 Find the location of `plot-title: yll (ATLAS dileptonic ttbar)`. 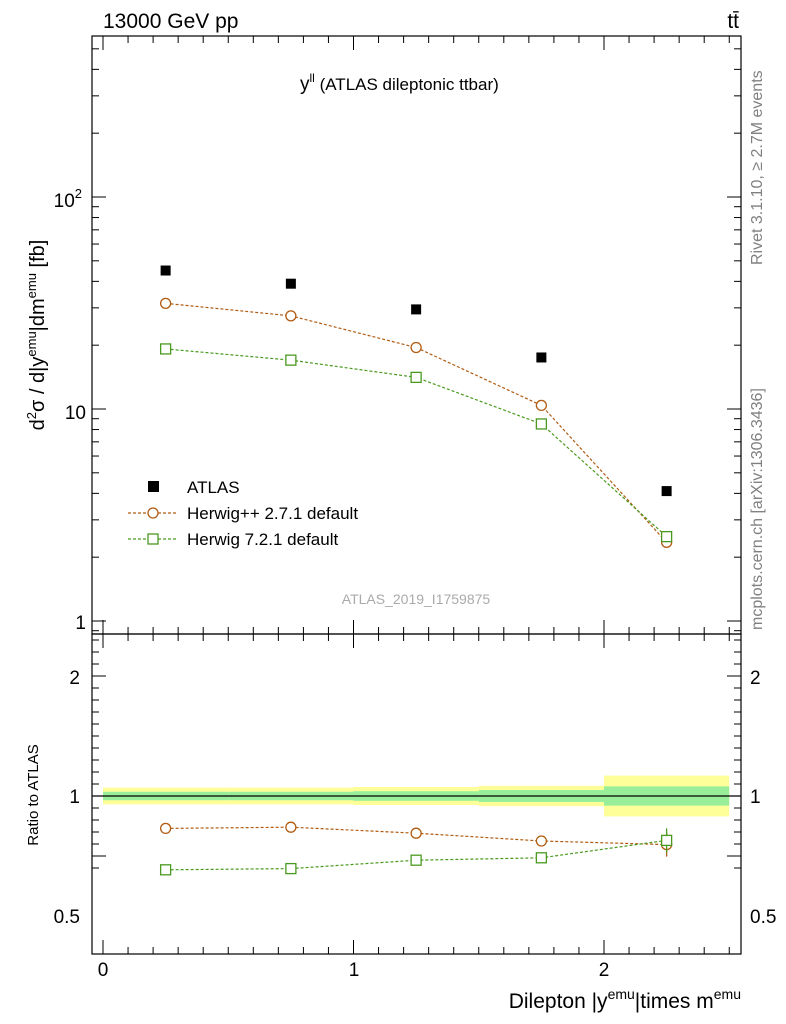

plot-title: yll (ATLAS dileptonic ttbar) is located at coordinates (399, 83).